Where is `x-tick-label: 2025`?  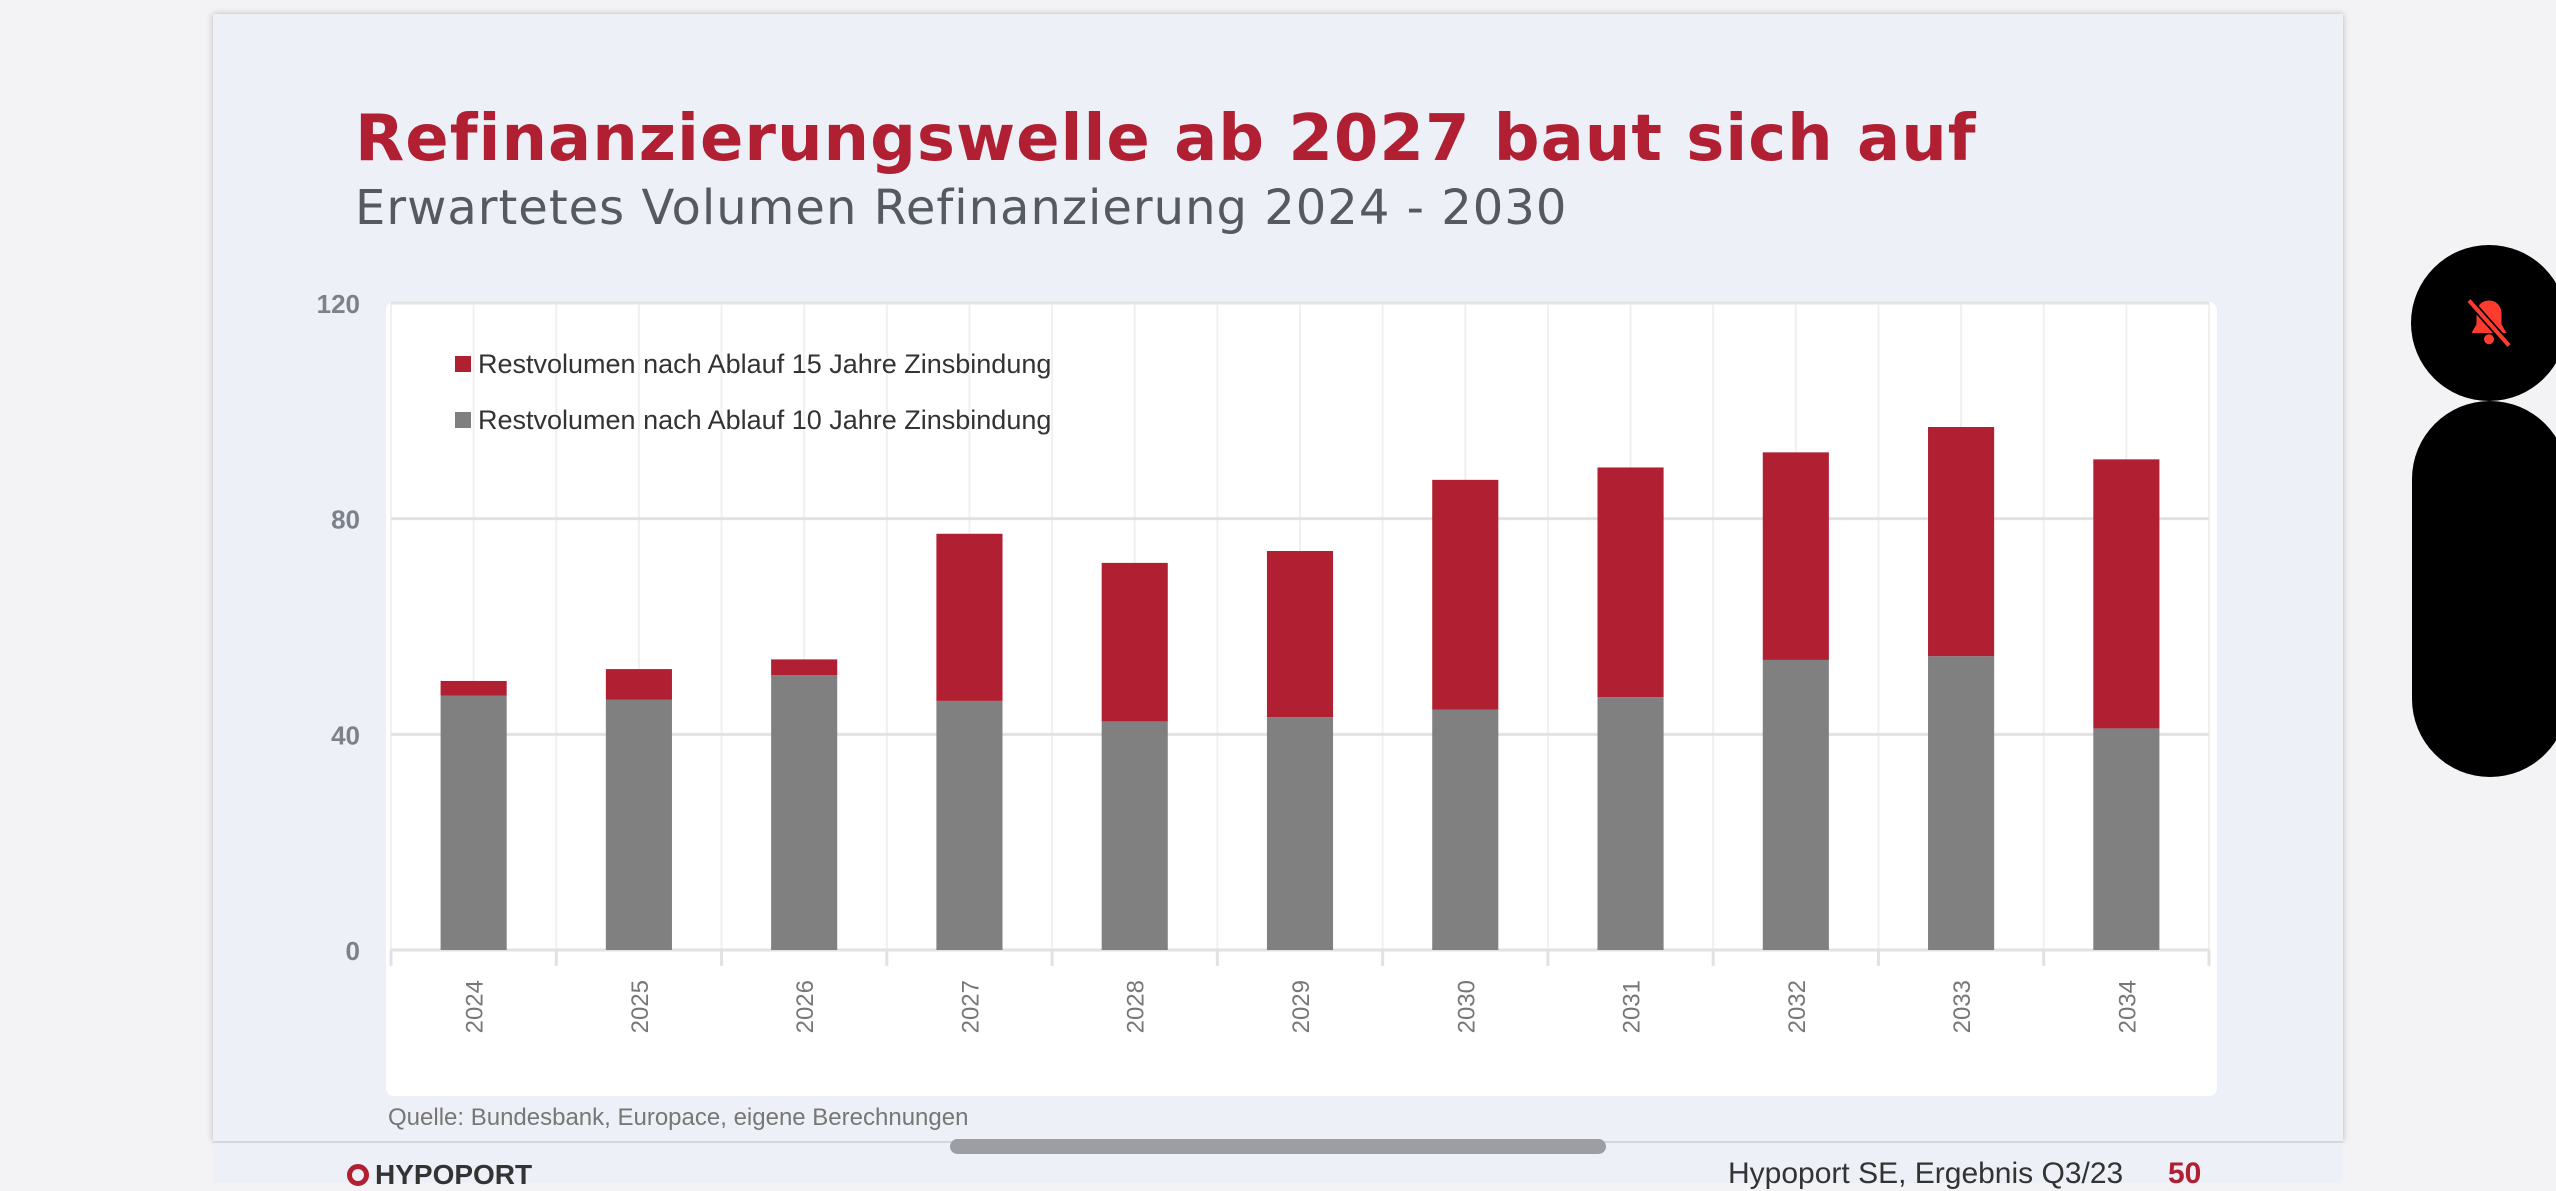
x-tick-label: 2025 is located at coordinates (640, 1006).